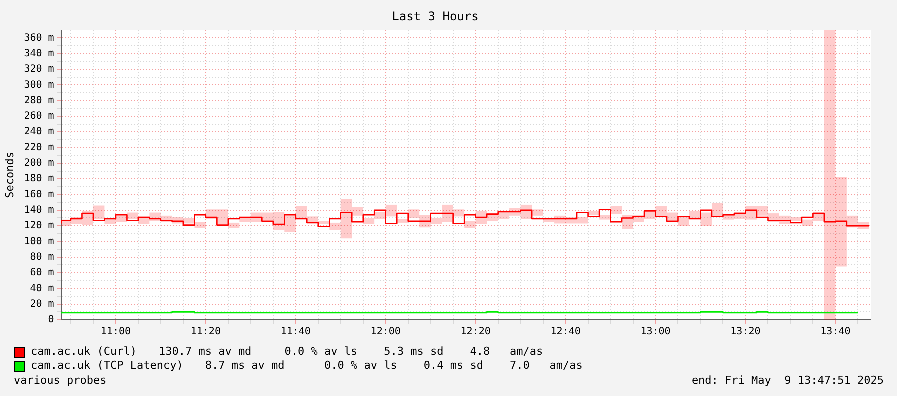 This screenshot has width=897, height=396. Describe the element at coordinates (39, 210) in the screenshot. I see `y-tick-label: 140 m` at that location.